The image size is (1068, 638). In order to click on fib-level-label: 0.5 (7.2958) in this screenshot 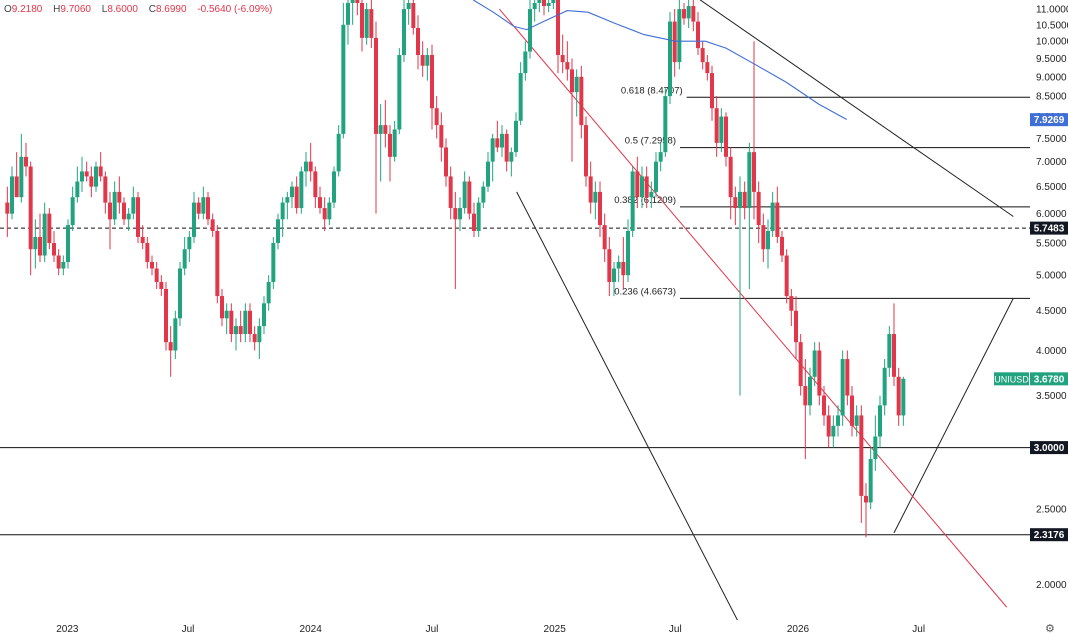, I will do `click(650, 141)`.